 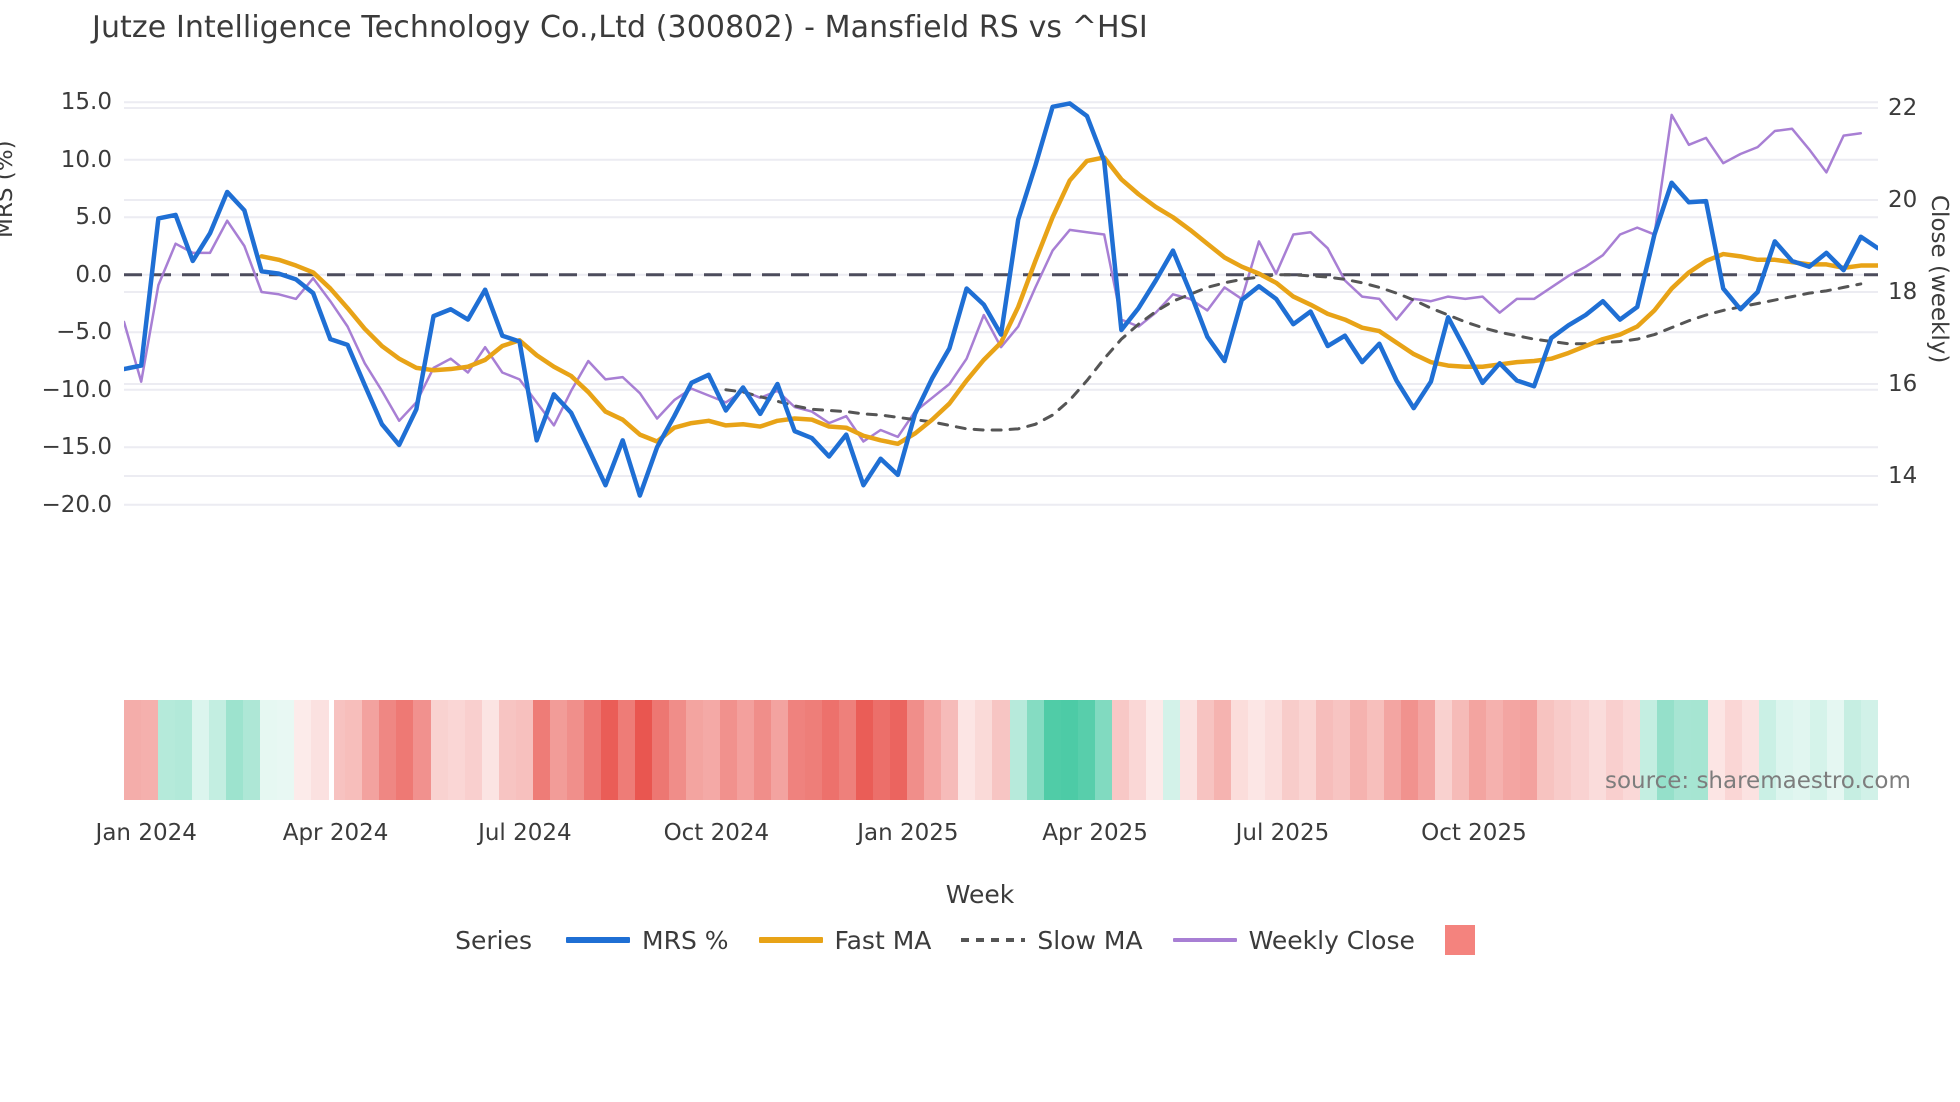 What do you see at coordinates (1903, 292) in the screenshot?
I see `y-tick-right: 18` at bounding box center [1903, 292].